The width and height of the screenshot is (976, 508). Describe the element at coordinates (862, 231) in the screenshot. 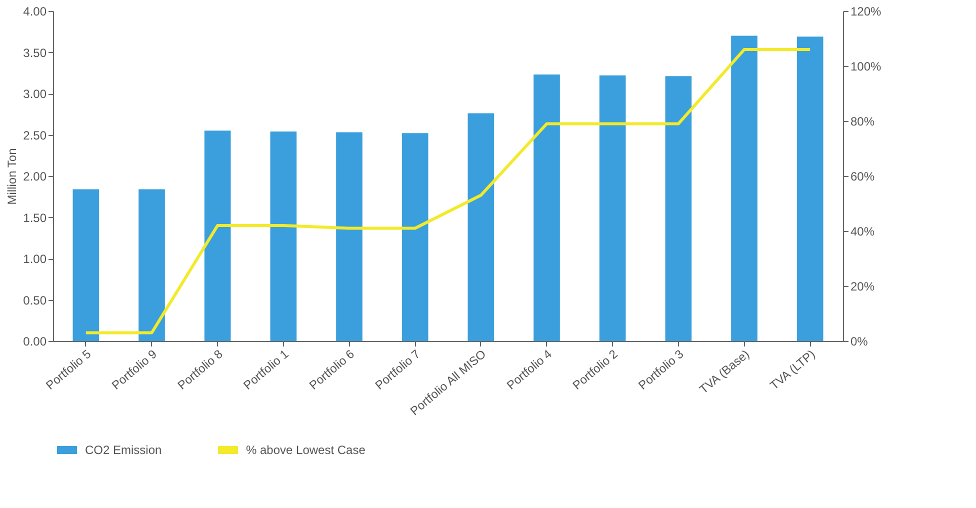

I see `y2-tick-label: 40%` at that location.